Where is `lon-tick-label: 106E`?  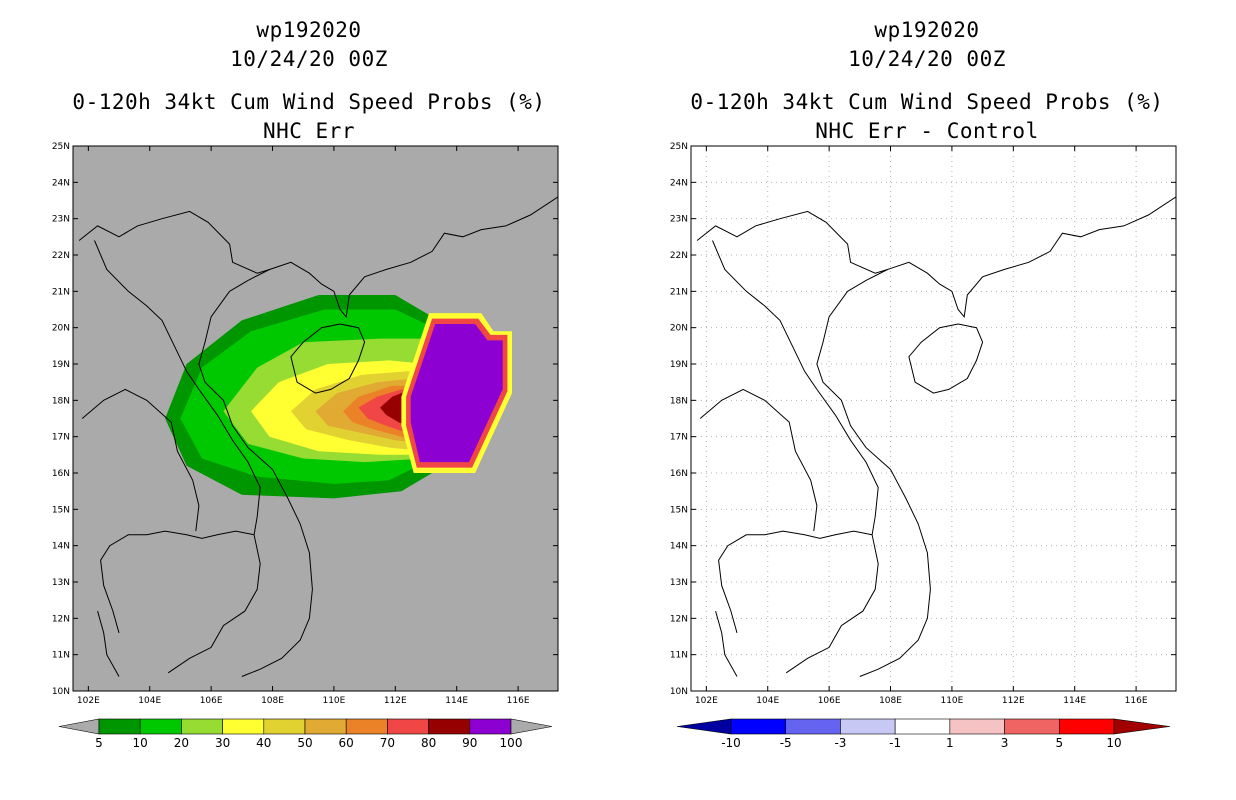 lon-tick-label: 106E is located at coordinates (829, 701).